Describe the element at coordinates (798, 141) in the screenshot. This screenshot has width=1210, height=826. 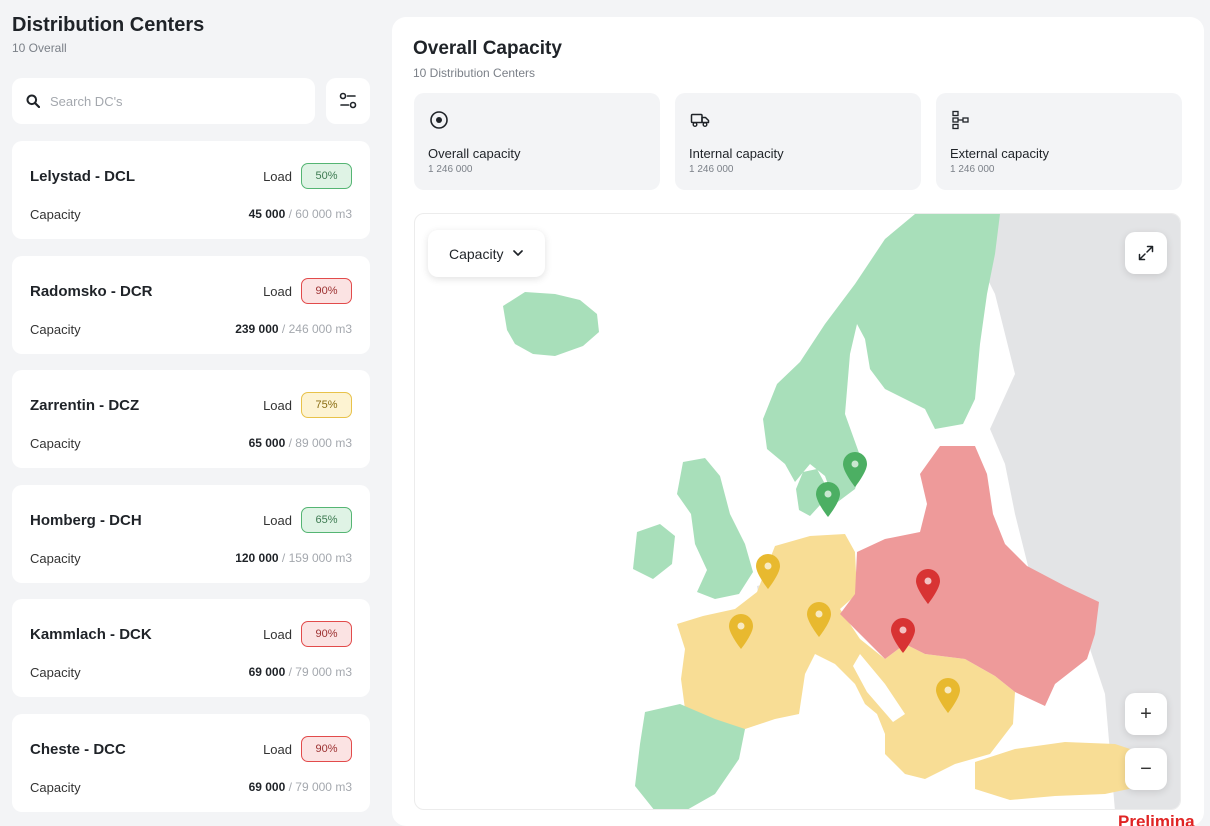
I see `stat-card-internal: Internal capacity 1 246 000` at that location.